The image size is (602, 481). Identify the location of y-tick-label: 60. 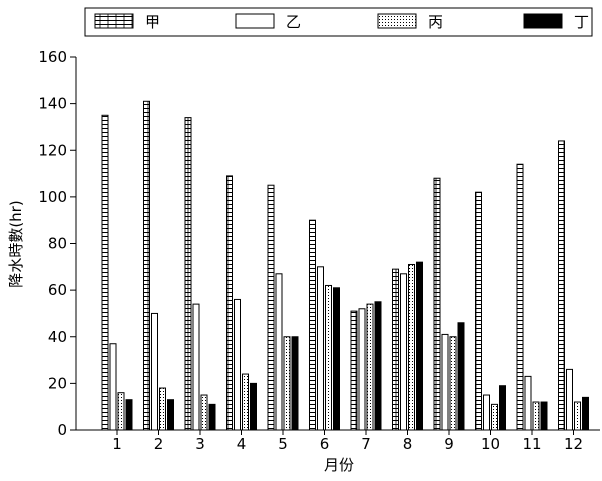
(57, 290).